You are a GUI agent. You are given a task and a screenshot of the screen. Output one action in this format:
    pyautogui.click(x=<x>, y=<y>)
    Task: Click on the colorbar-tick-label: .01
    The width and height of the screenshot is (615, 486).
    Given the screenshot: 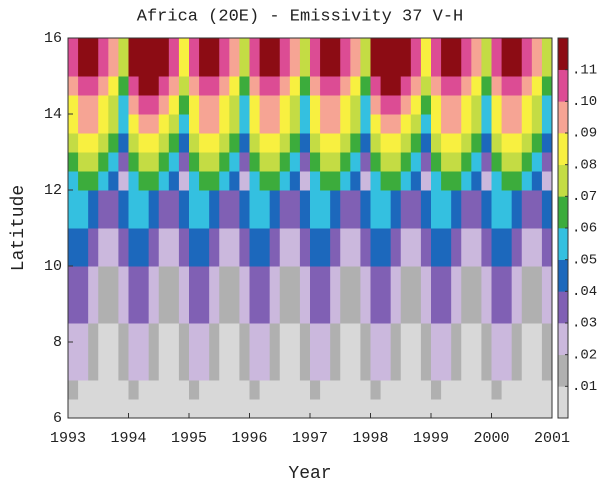 What is the action you would take?
    pyautogui.click(x=584, y=387)
    